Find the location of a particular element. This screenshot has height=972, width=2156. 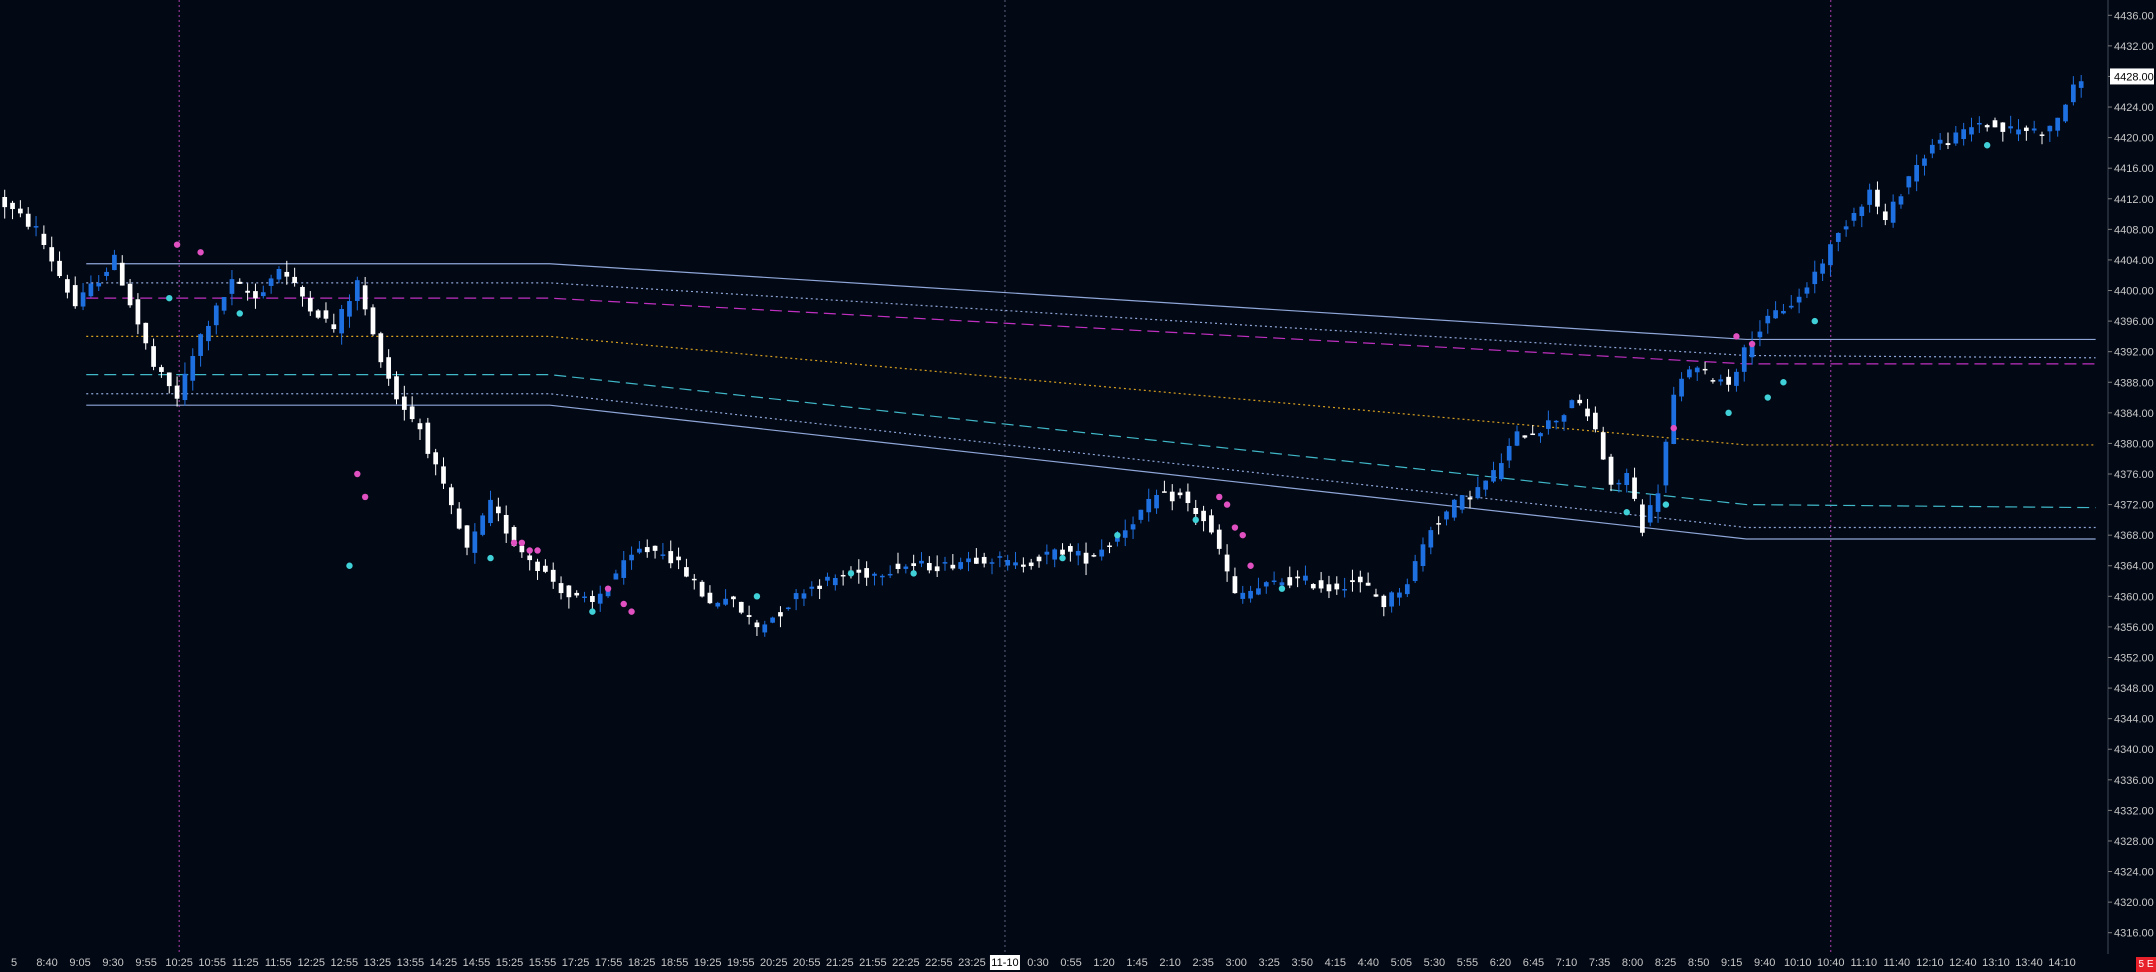

y-tick-label: 4348.00 is located at coordinates (2134, 689).